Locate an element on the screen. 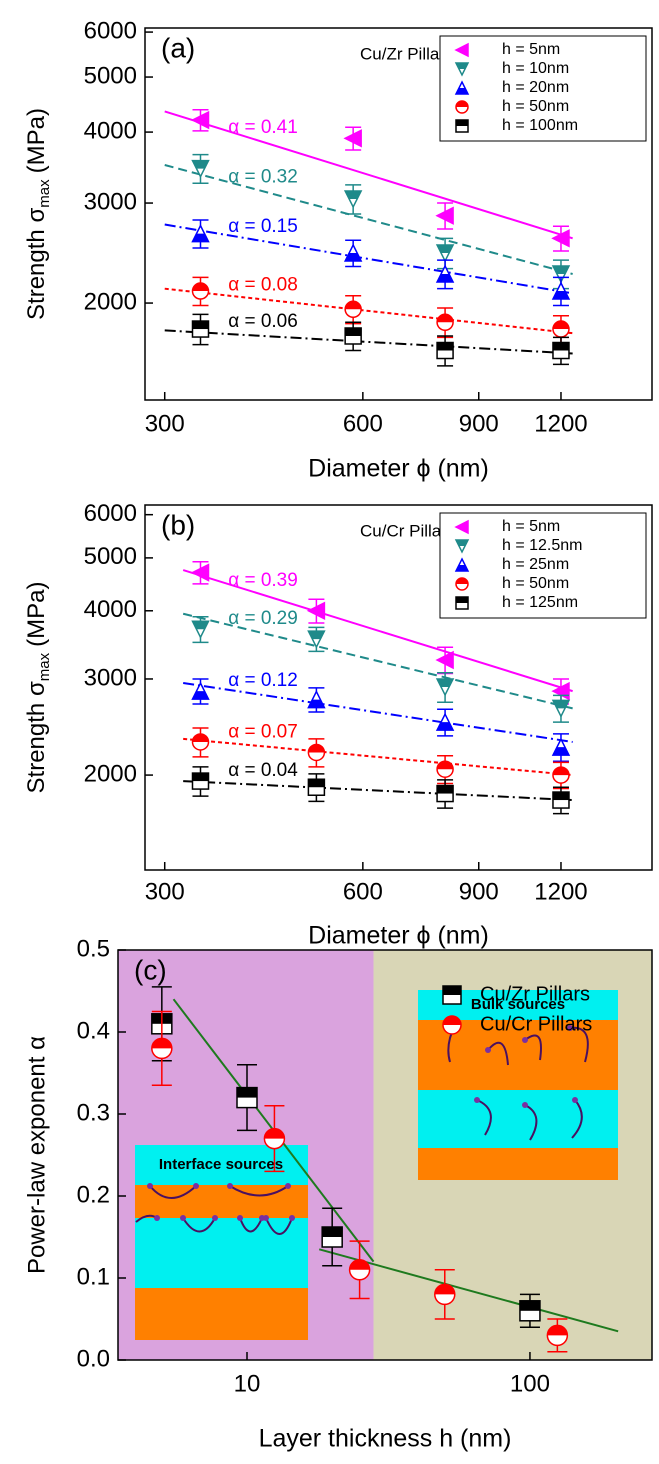 This screenshot has height=1464, width=659. inset-title: Bulk sources is located at coordinates (518, 1004).